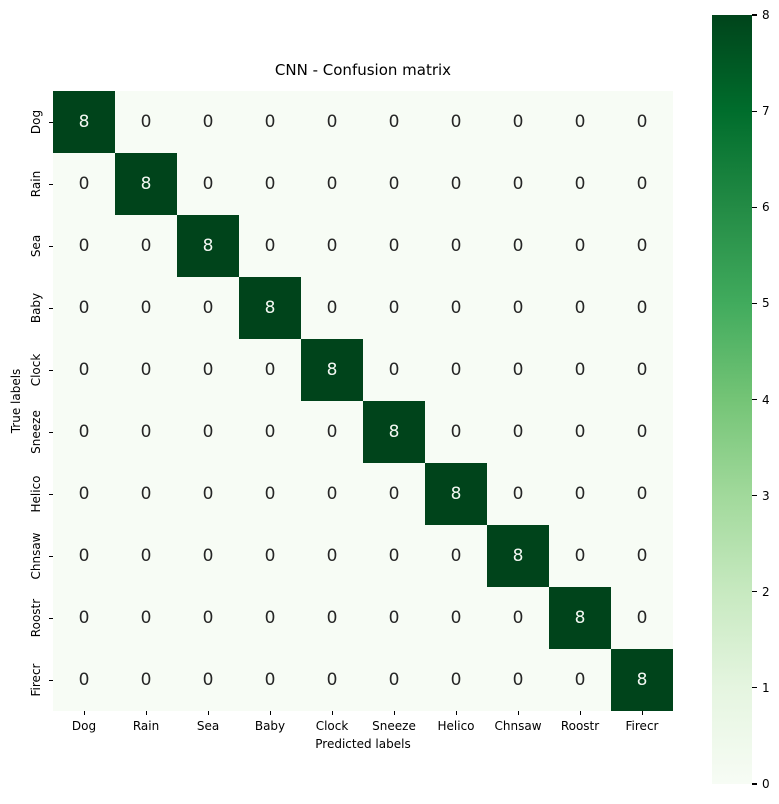 This screenshot has width=779, height=804. Describe the element at coordinates (766, 591) in the screenshot. I see `colorbar-tick-label: 2` at that location.